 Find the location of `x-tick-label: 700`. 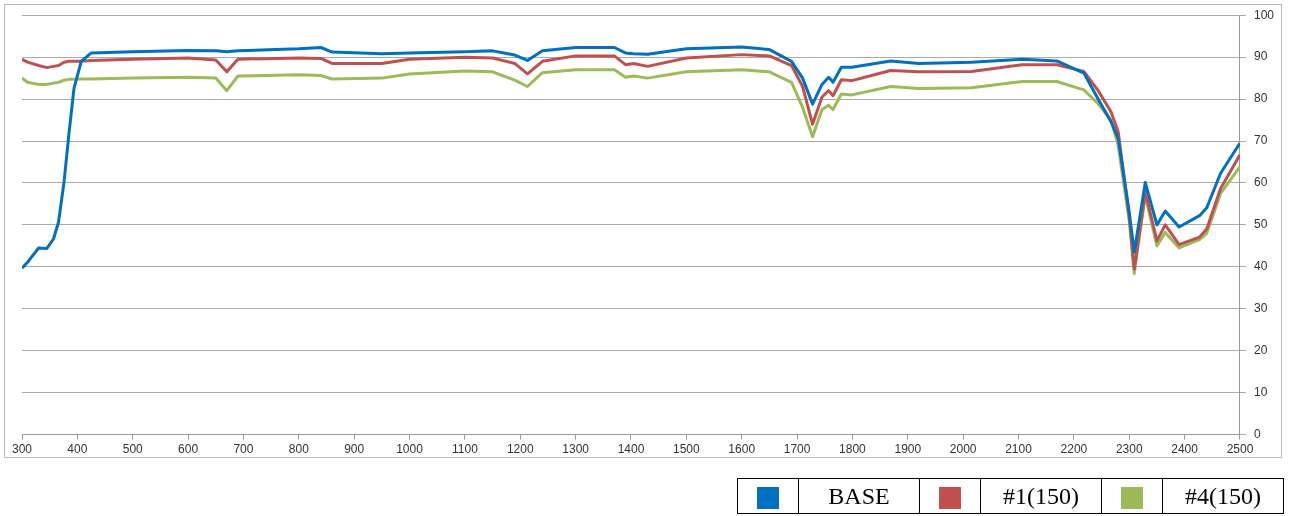

x-tick-label: 700 is located at coordinates (243, 449).